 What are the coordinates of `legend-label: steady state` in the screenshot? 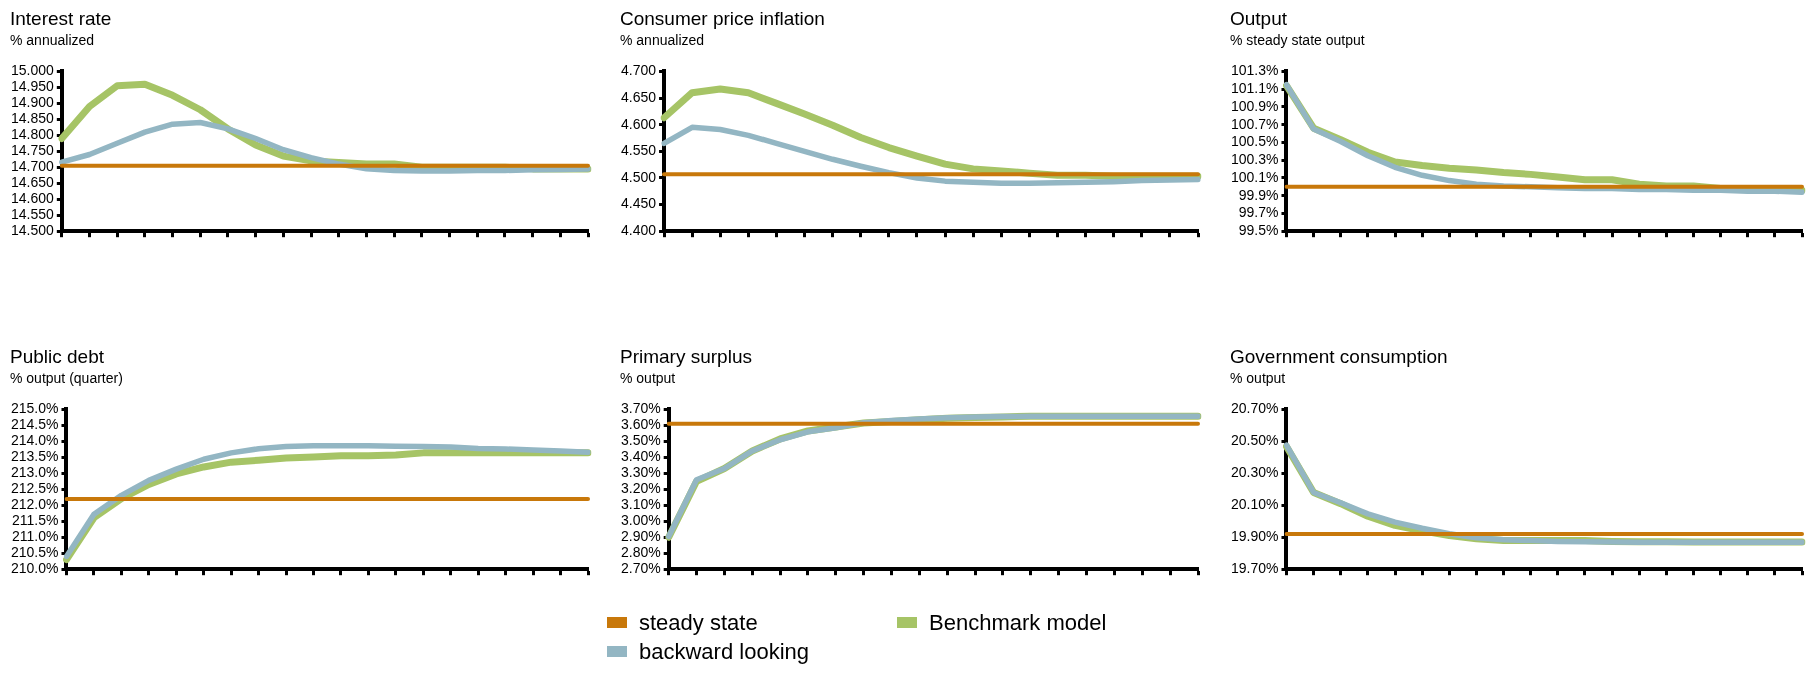 It's located at (698, 622).